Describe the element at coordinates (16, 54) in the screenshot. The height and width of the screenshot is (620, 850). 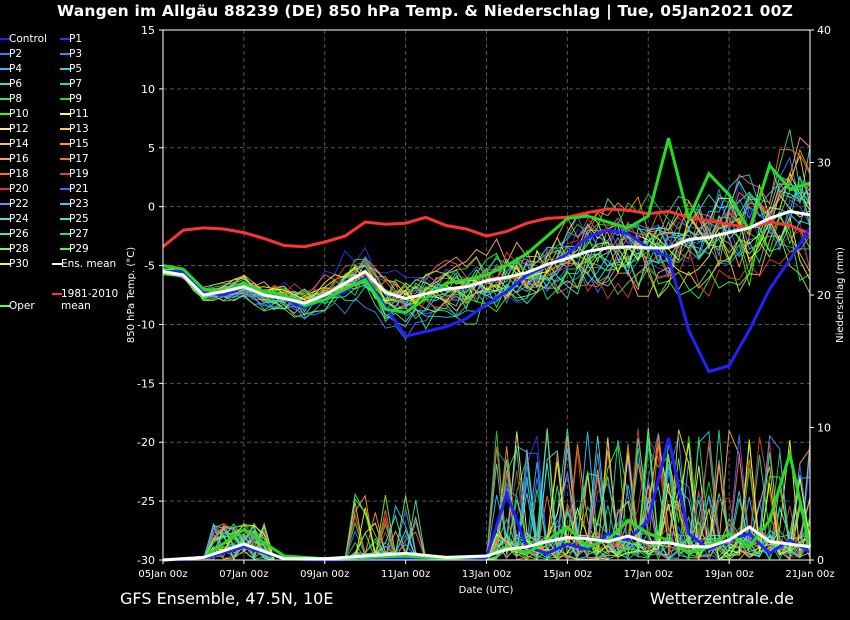
I see `legend-label: P2` at that location.